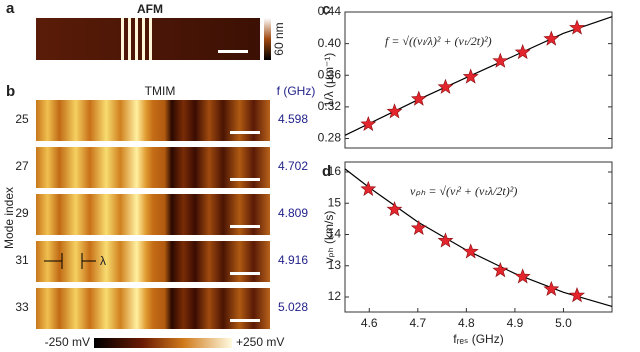 The image size is (640, 352). I want to click on colorbar-label: 60 nm, so click(279, 38).